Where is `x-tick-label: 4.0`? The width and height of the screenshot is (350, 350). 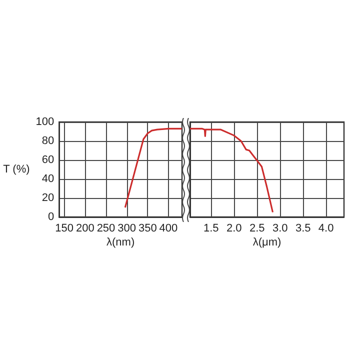
x-tick-label: 4.0 is located at coordinates (326, 228).